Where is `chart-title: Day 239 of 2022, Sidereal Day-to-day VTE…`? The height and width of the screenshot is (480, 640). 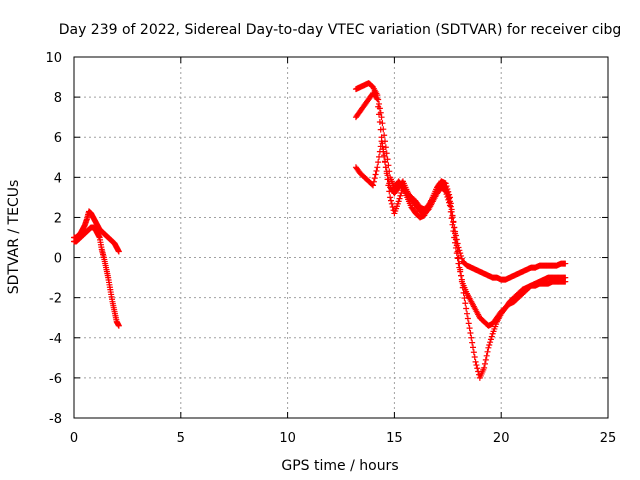 chart-title: Day 239 of 2022, Sidereal Day-to-day VTE… is located at coordinates (340, 30).